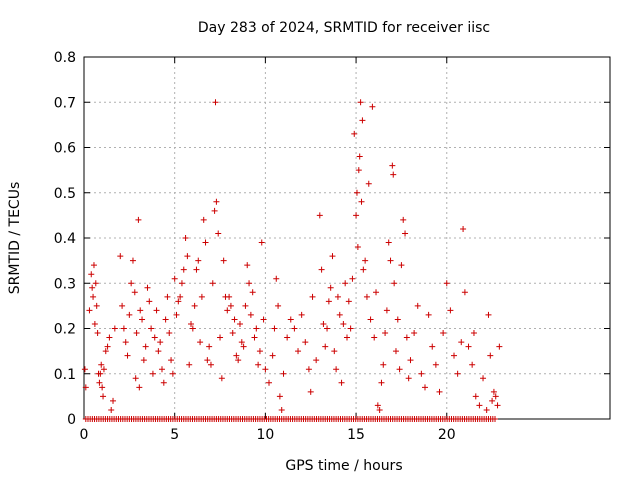 The width and height of the screenshot is (640, 480). I want to click on y-tick-label: 0.4, so click(65, 239).